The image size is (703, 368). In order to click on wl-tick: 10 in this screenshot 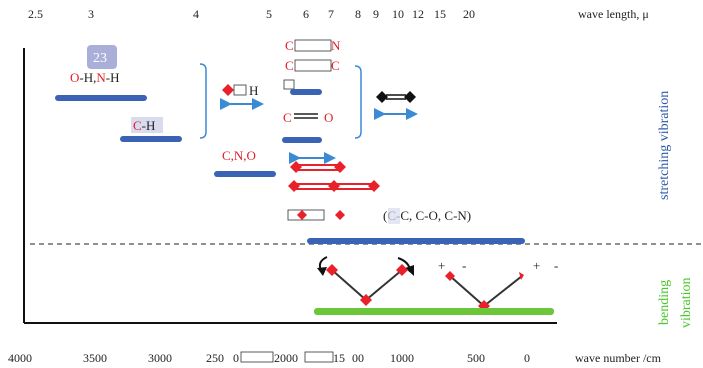, I will do `click(398, 14)`.